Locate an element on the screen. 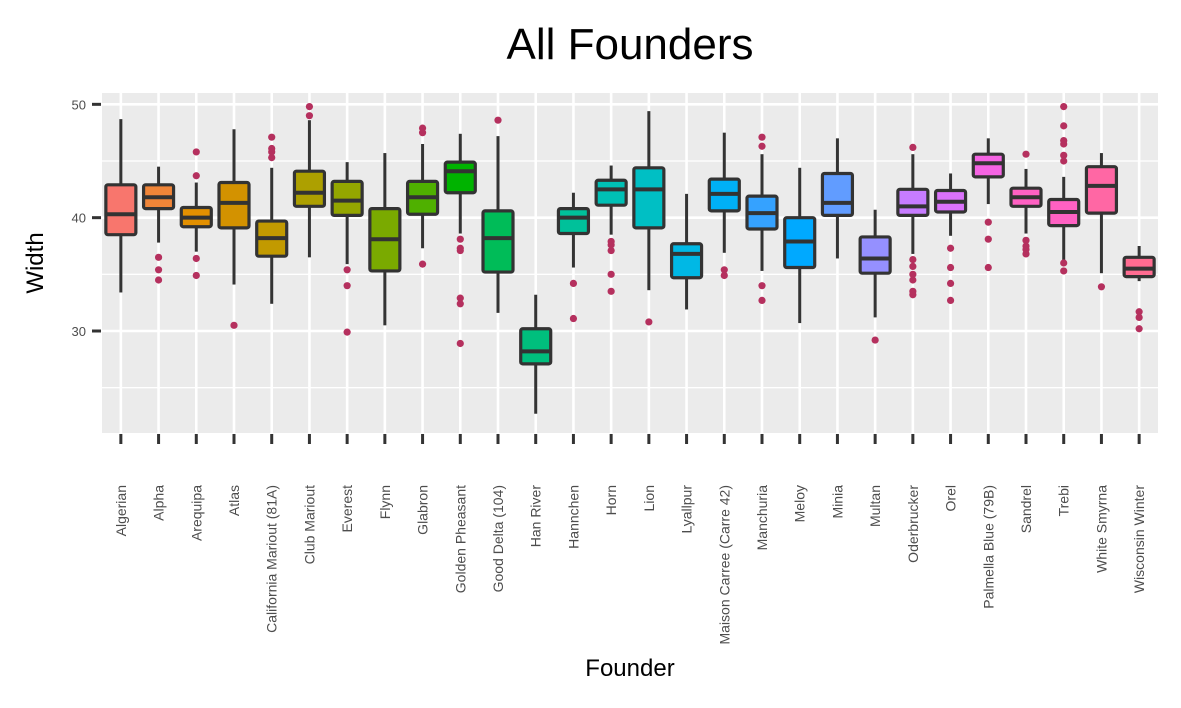  box-maison-carree-carre-42- is located at coordinates (724, 206).